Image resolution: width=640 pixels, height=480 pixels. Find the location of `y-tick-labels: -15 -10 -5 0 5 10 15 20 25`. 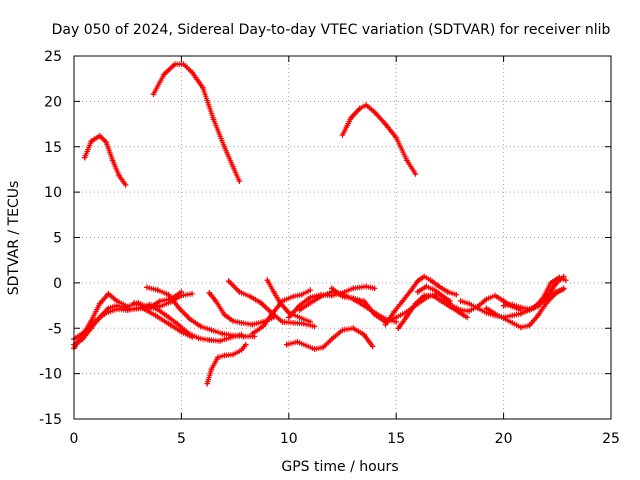

y-tick-labels: -15 -10 -5 0 5 10 15 20 25 is located at coordinates (50, 238).